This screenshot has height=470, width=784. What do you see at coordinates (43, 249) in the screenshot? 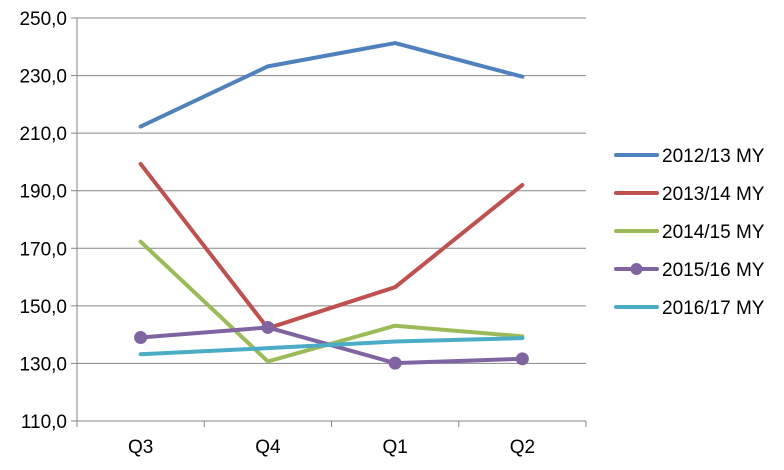
I see `y-tick-label: 170,0` at bounding box center [43, 249].